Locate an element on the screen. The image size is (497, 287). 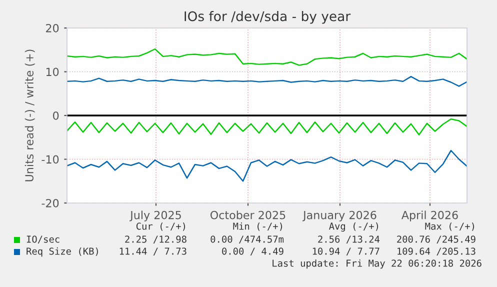
text: Cur (-/+) is located at coordinates (161, 226).